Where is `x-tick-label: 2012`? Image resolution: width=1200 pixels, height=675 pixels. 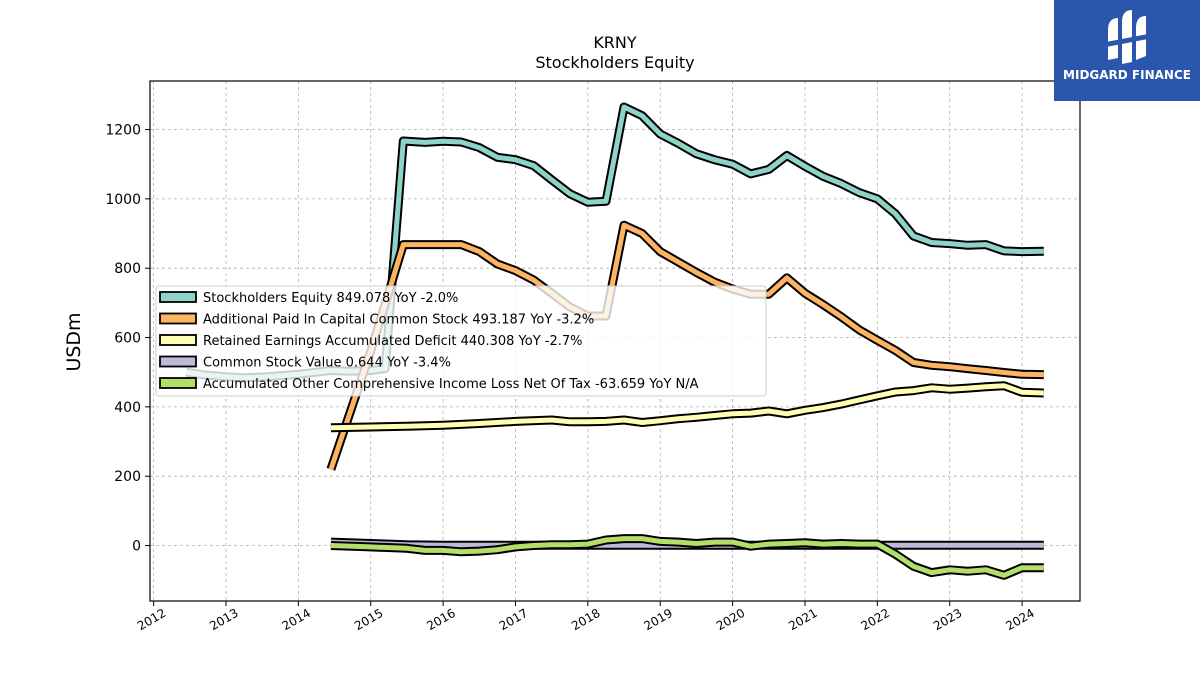
x-tick-label: 2012 is located at coordinates (151, 619).